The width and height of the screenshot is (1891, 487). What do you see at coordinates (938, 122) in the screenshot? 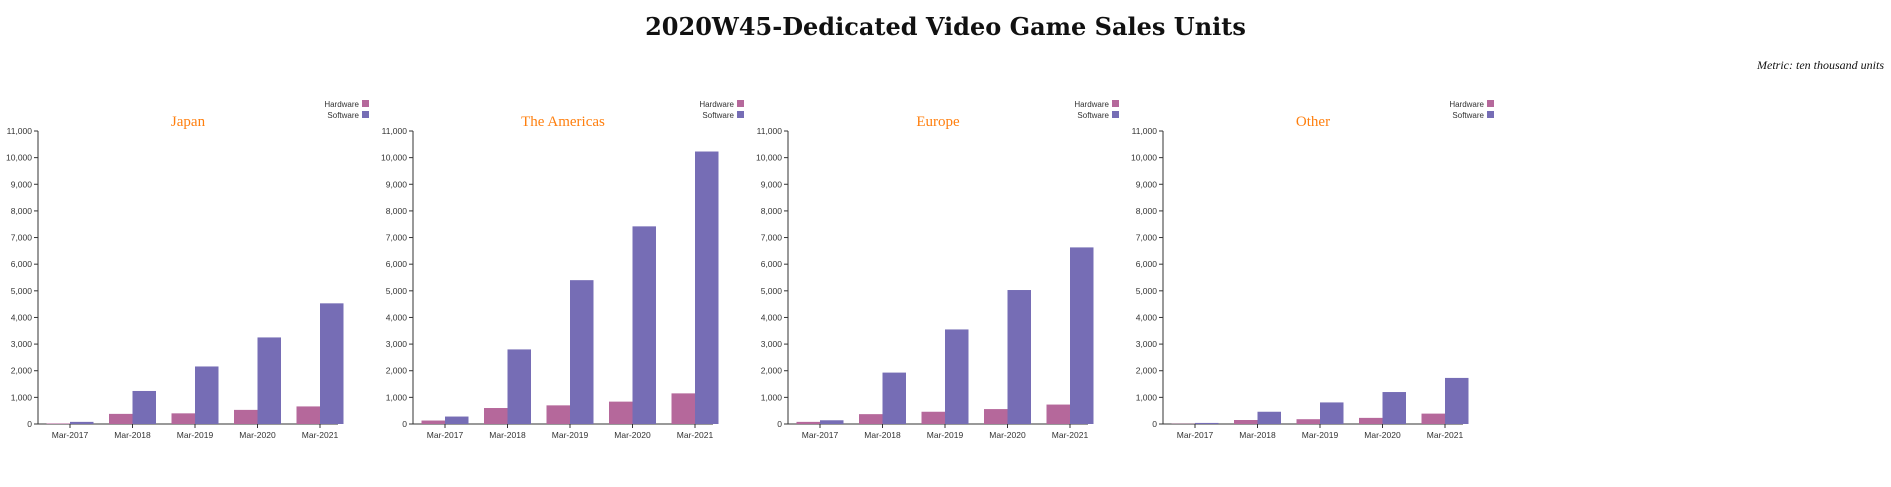
I see `panel-title: Europe` at bounding box center [938, 122].